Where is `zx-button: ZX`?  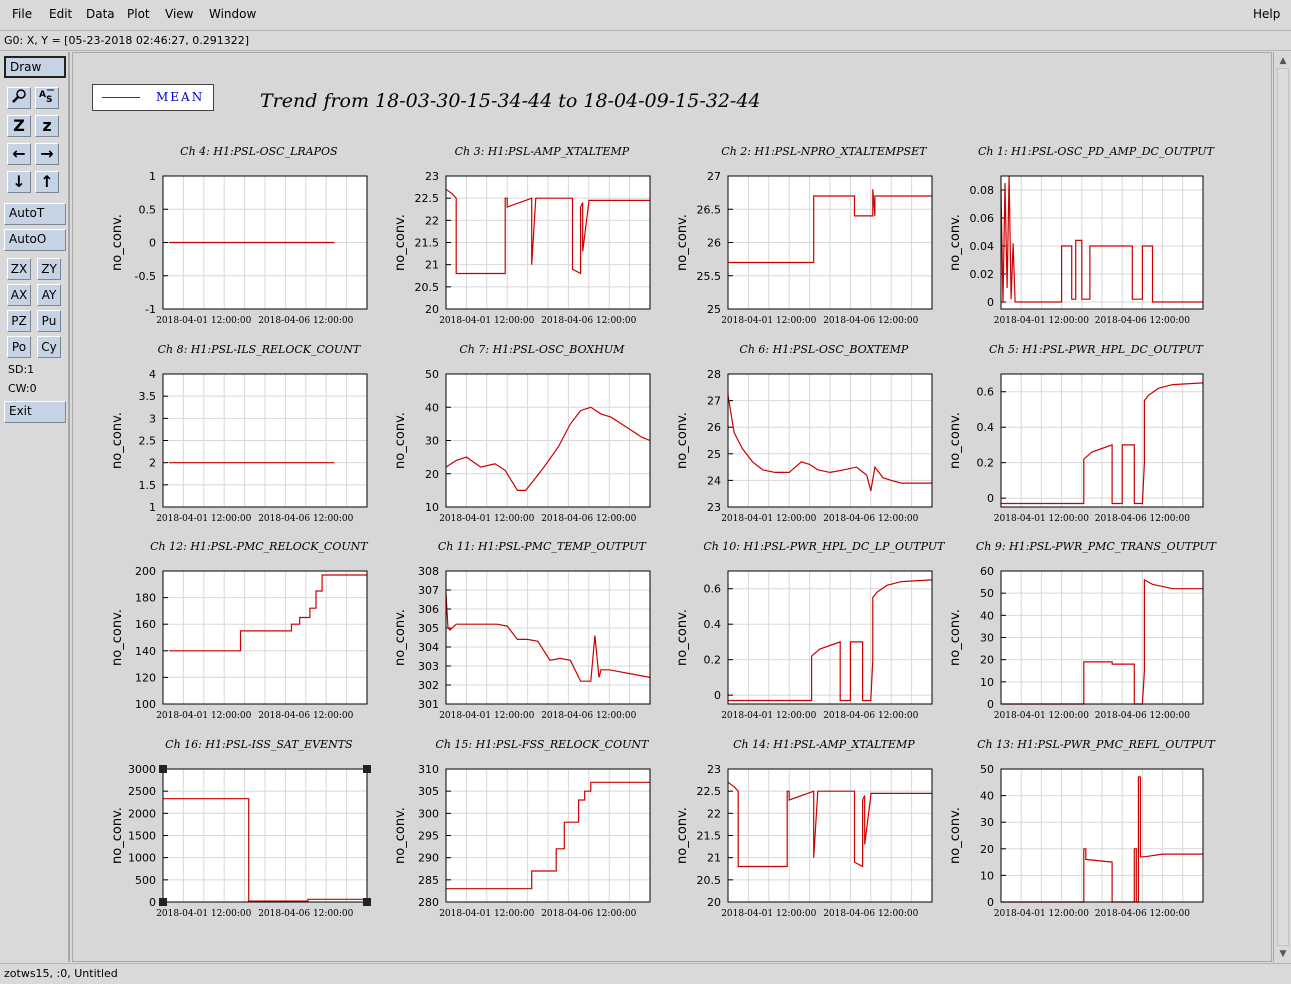 zx-button: ZX is located at coordinates (19, 269).